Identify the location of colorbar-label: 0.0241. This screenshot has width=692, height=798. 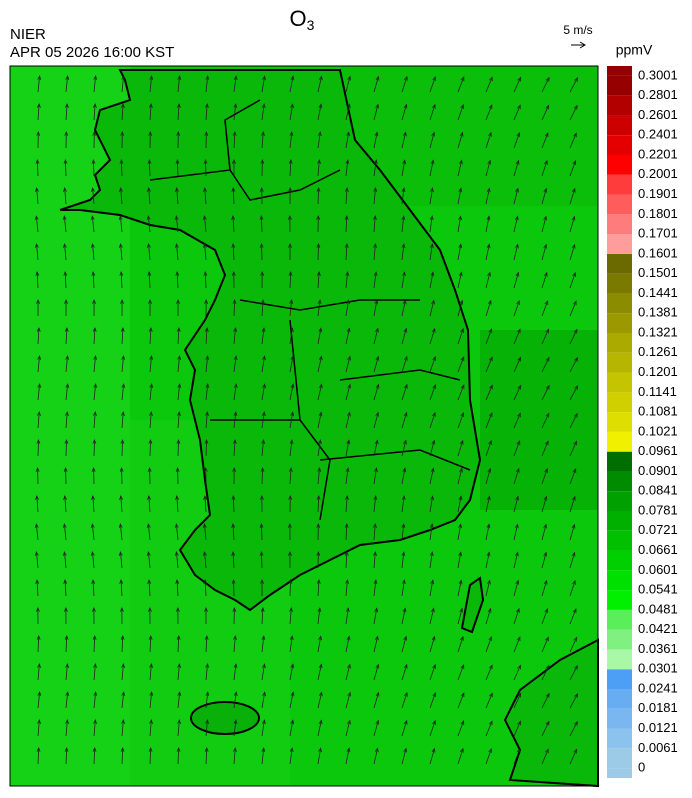
(658, 687).